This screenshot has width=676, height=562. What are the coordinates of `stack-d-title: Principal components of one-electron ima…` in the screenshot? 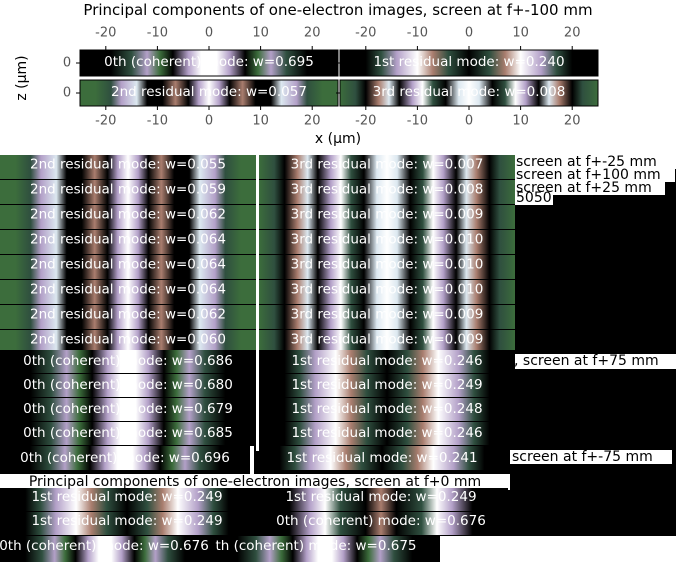 It's located at (255, 482).